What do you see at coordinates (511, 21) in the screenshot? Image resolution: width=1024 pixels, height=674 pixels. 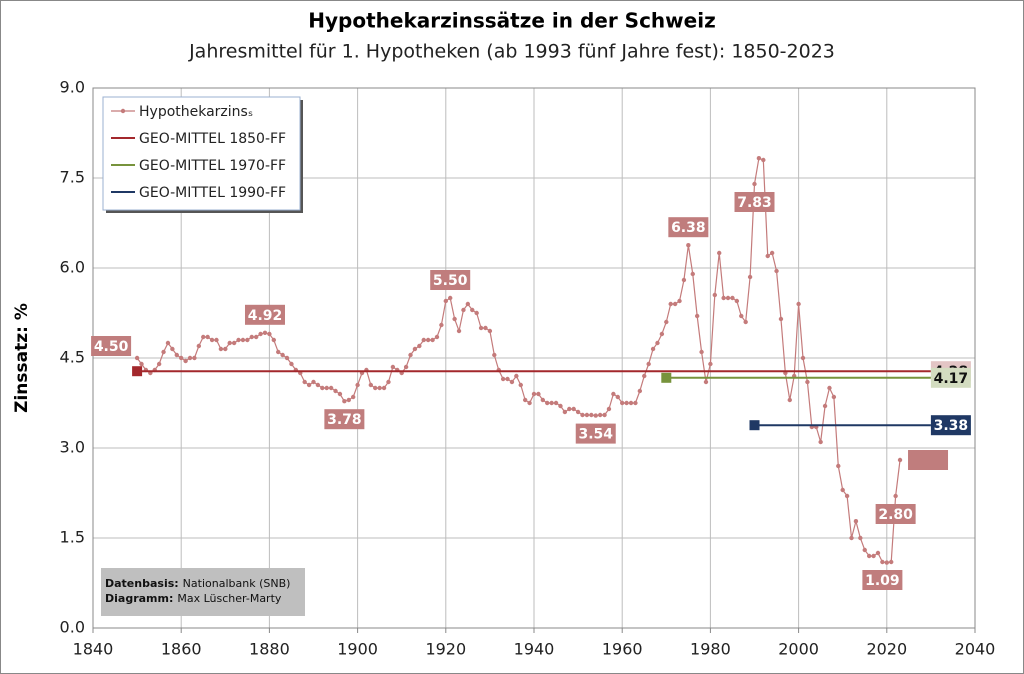 I see `chart-title: Hypothekarzinssätze in der Schweiz` at bounding box center [511, 21].